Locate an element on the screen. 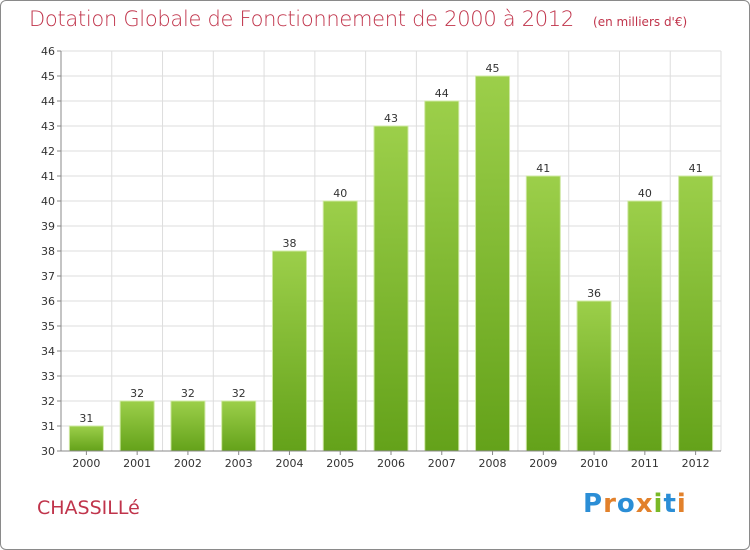 The height and width of the screenshot is (550, 750). y-tick-label: 30 is located at coordinates (48, 451).